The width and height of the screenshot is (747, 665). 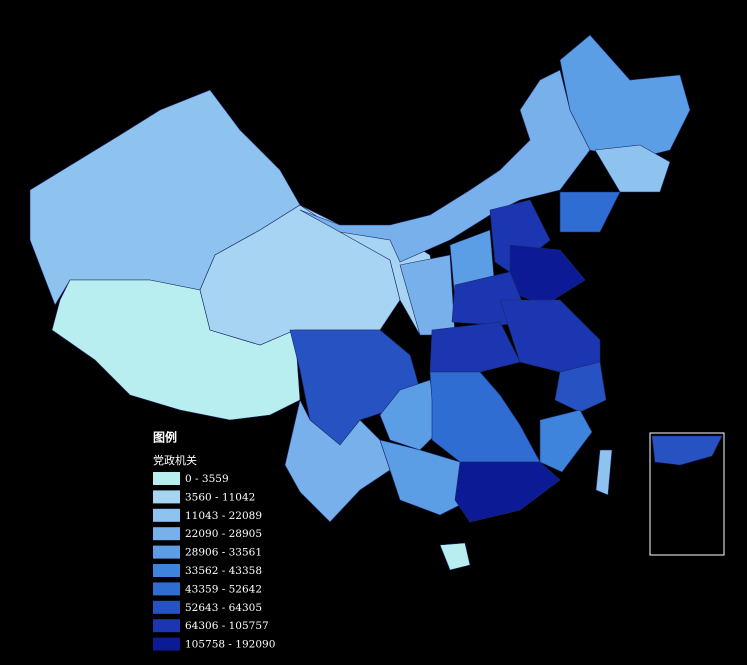 What do you see at coordinates (687, 494) in the screenshot?
I see `inset-frame` at bounding box center [687, 494].